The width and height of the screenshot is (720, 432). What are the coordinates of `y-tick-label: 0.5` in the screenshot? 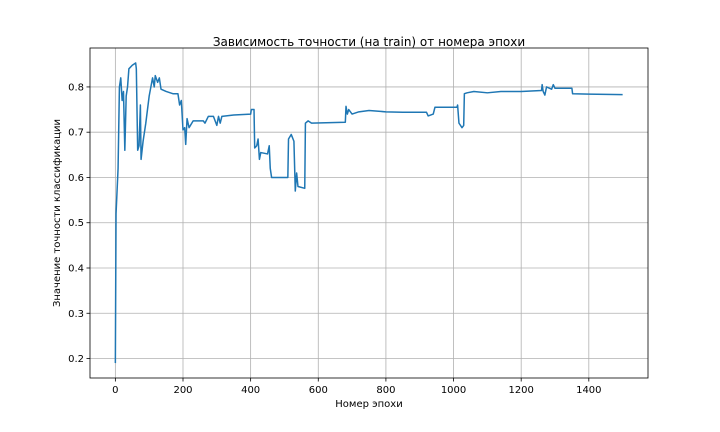 It's located at (76, 223).